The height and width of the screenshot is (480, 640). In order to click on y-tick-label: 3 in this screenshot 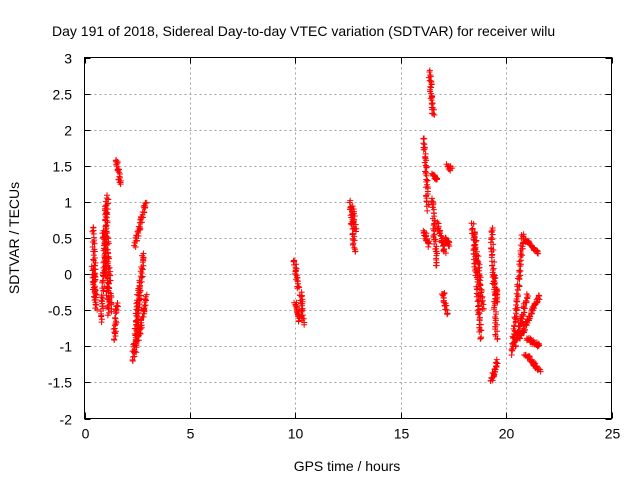, I will do `click(68, 59)`.